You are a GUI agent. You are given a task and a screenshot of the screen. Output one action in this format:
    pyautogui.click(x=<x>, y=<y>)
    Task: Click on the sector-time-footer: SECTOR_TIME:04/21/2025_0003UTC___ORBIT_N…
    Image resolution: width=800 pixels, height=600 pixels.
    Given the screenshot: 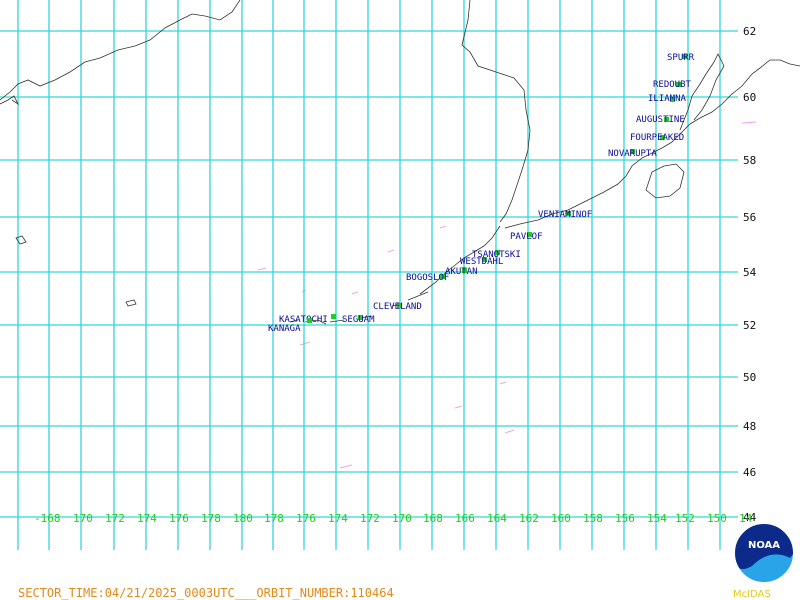 What is the action you would take?
    pyautogui.click(x=206, y=593)
    